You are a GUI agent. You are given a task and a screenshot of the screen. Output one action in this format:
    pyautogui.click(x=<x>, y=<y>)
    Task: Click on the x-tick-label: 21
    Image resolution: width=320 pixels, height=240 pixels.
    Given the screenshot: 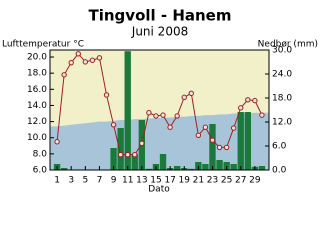 What is the action you would take?
    pyautogui.click(x=198, y=181)
    